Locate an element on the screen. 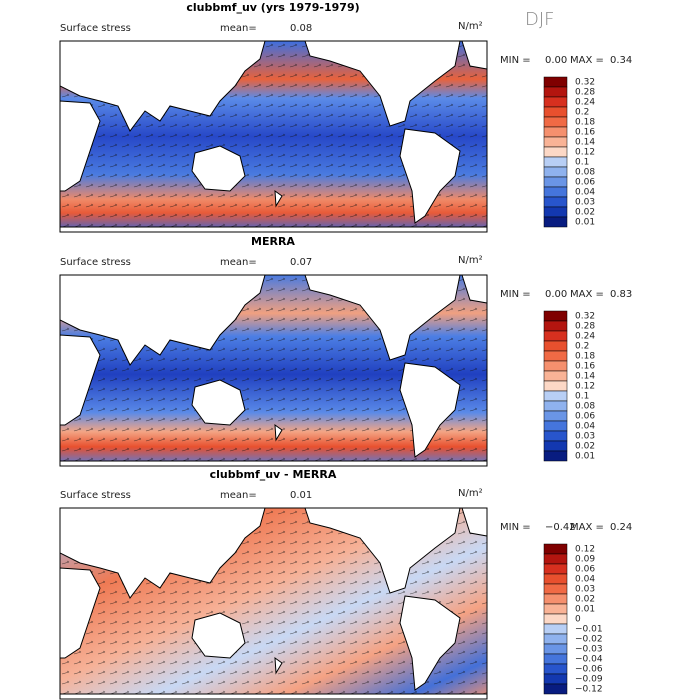 The width and height of the screenshot is (700, 700). colorbar-label: 0.2 is located at coordinates (582, 113).